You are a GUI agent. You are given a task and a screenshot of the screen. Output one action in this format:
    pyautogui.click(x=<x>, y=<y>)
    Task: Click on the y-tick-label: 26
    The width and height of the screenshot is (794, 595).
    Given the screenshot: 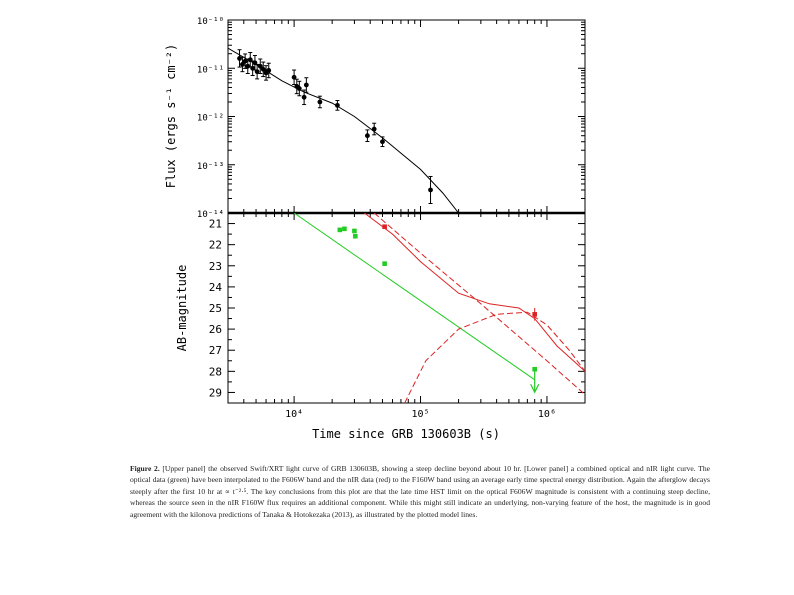 What is the action you would take?
    pyautogui.click(x=215, y=329)
    